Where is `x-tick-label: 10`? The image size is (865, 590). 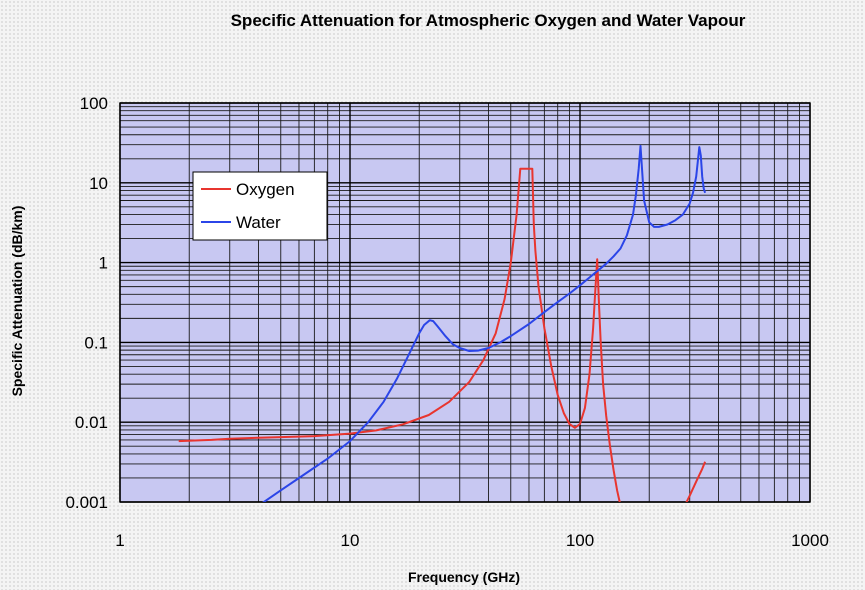 x-tick-label: 10 is located at coordinates (350, 540).